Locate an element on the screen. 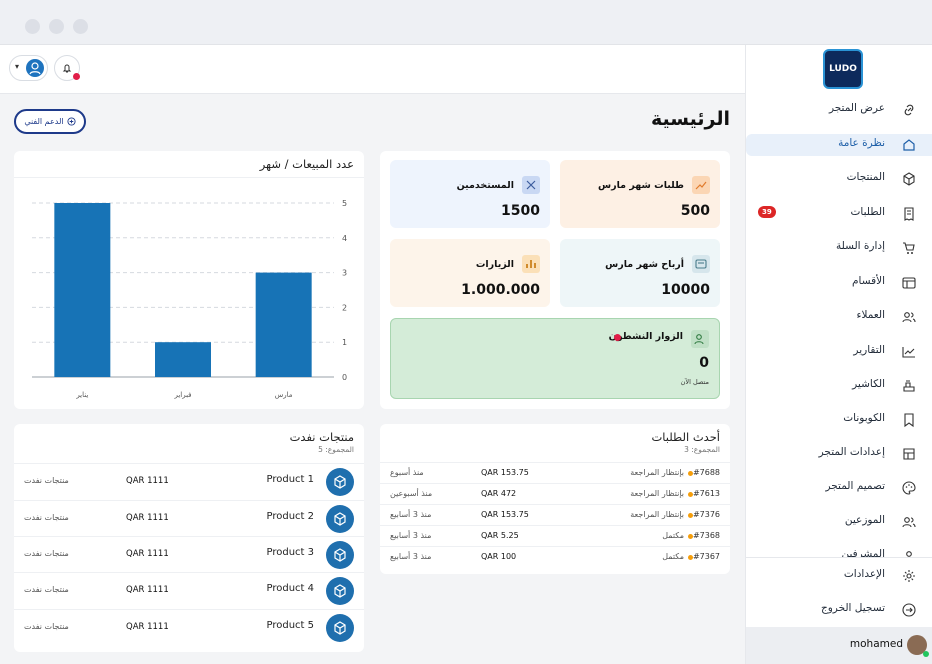 The height and width of the screenshot is (664, 932). sidebar-item-distributors: الموزعين is located at coordinates (839, 522).